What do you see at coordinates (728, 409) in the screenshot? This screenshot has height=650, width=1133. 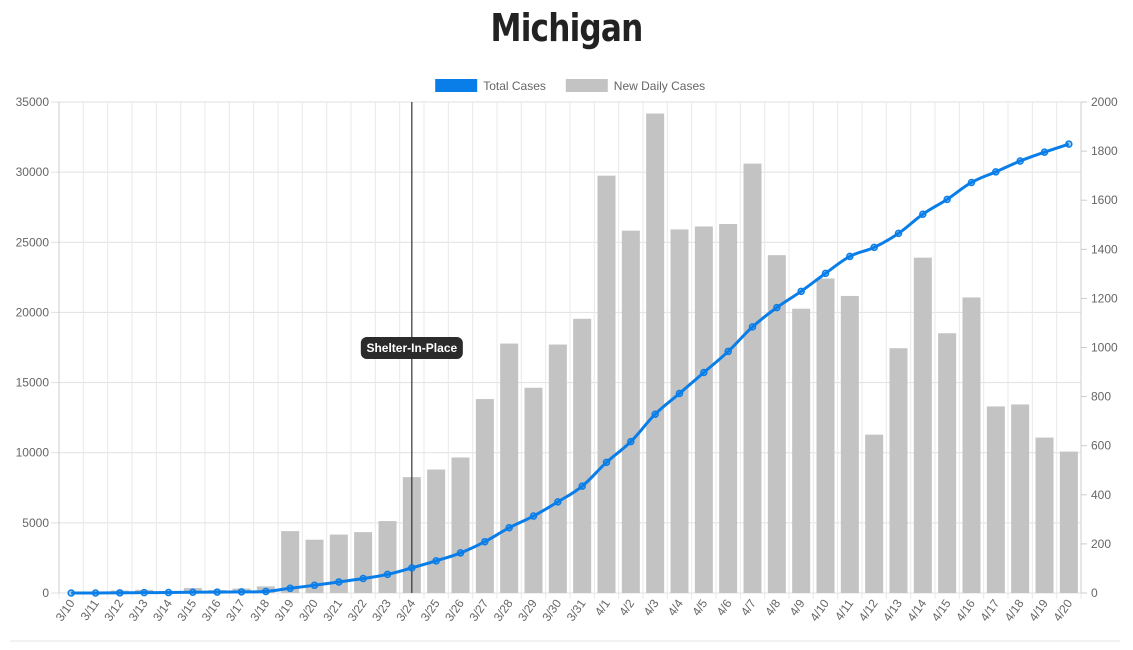 I see `bar-4/6` at bounding box center [728, 409].